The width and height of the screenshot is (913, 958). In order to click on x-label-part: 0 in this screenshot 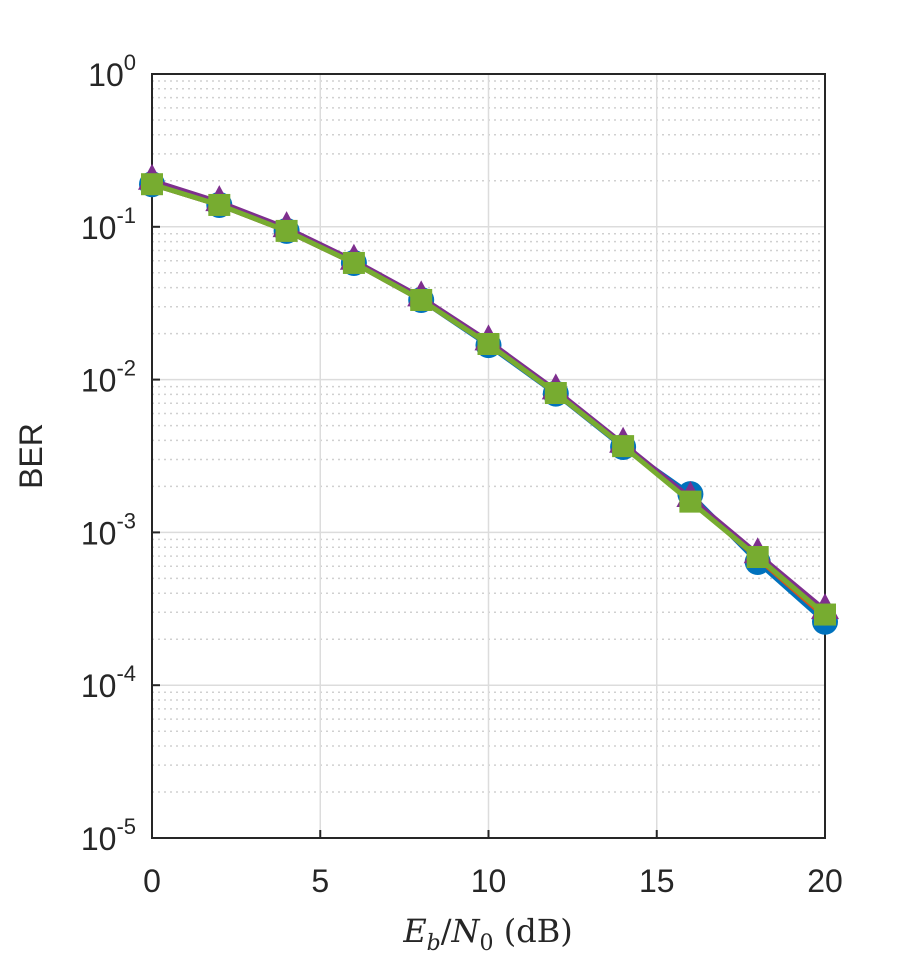, I will do `click(487, 942)`.